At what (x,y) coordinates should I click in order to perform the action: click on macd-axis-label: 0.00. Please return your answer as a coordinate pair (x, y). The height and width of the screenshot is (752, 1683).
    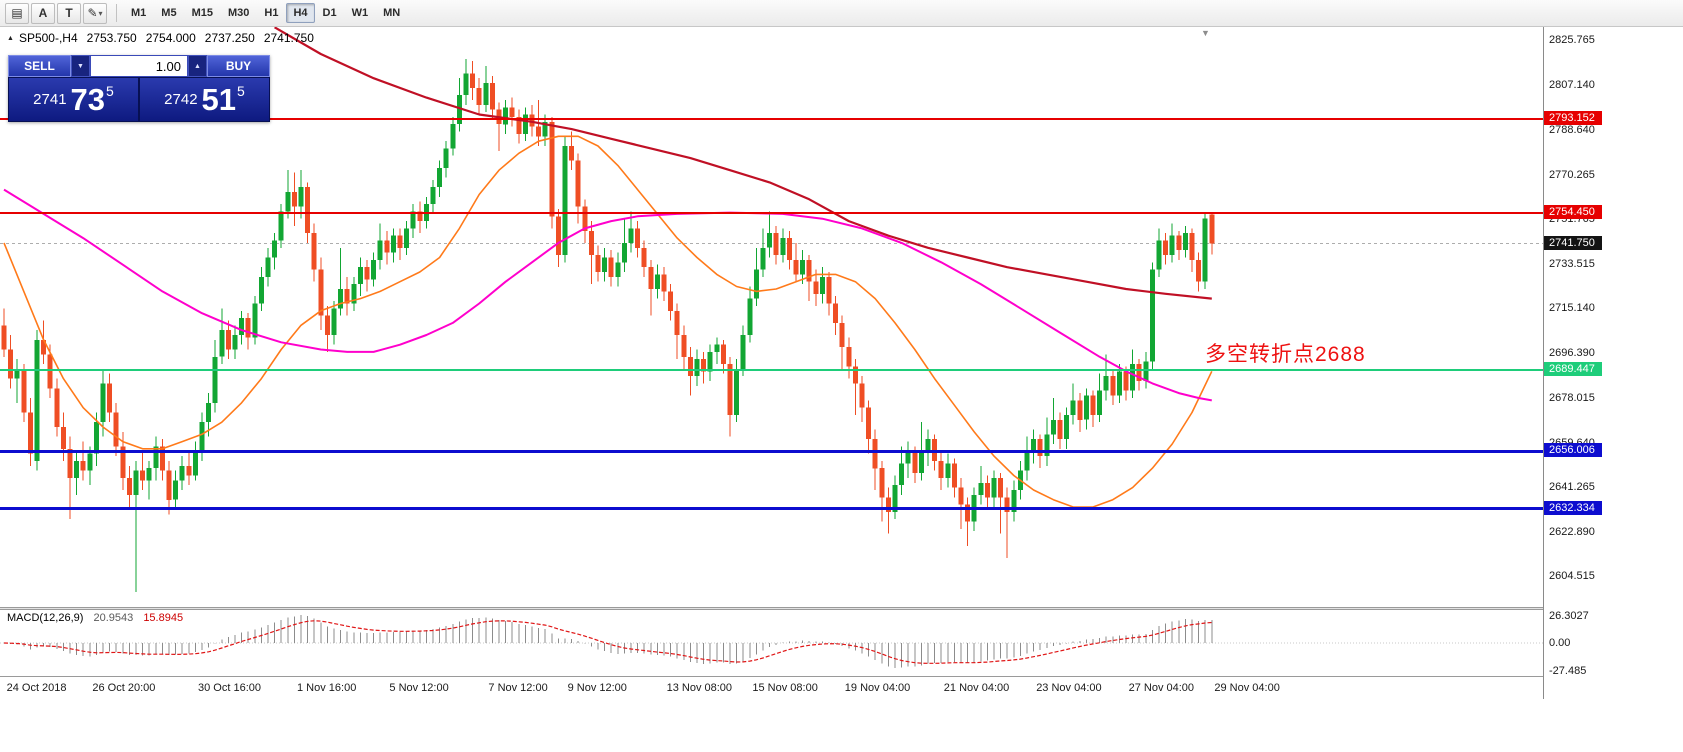
    Looking at the image, I should click on (1560, 643).